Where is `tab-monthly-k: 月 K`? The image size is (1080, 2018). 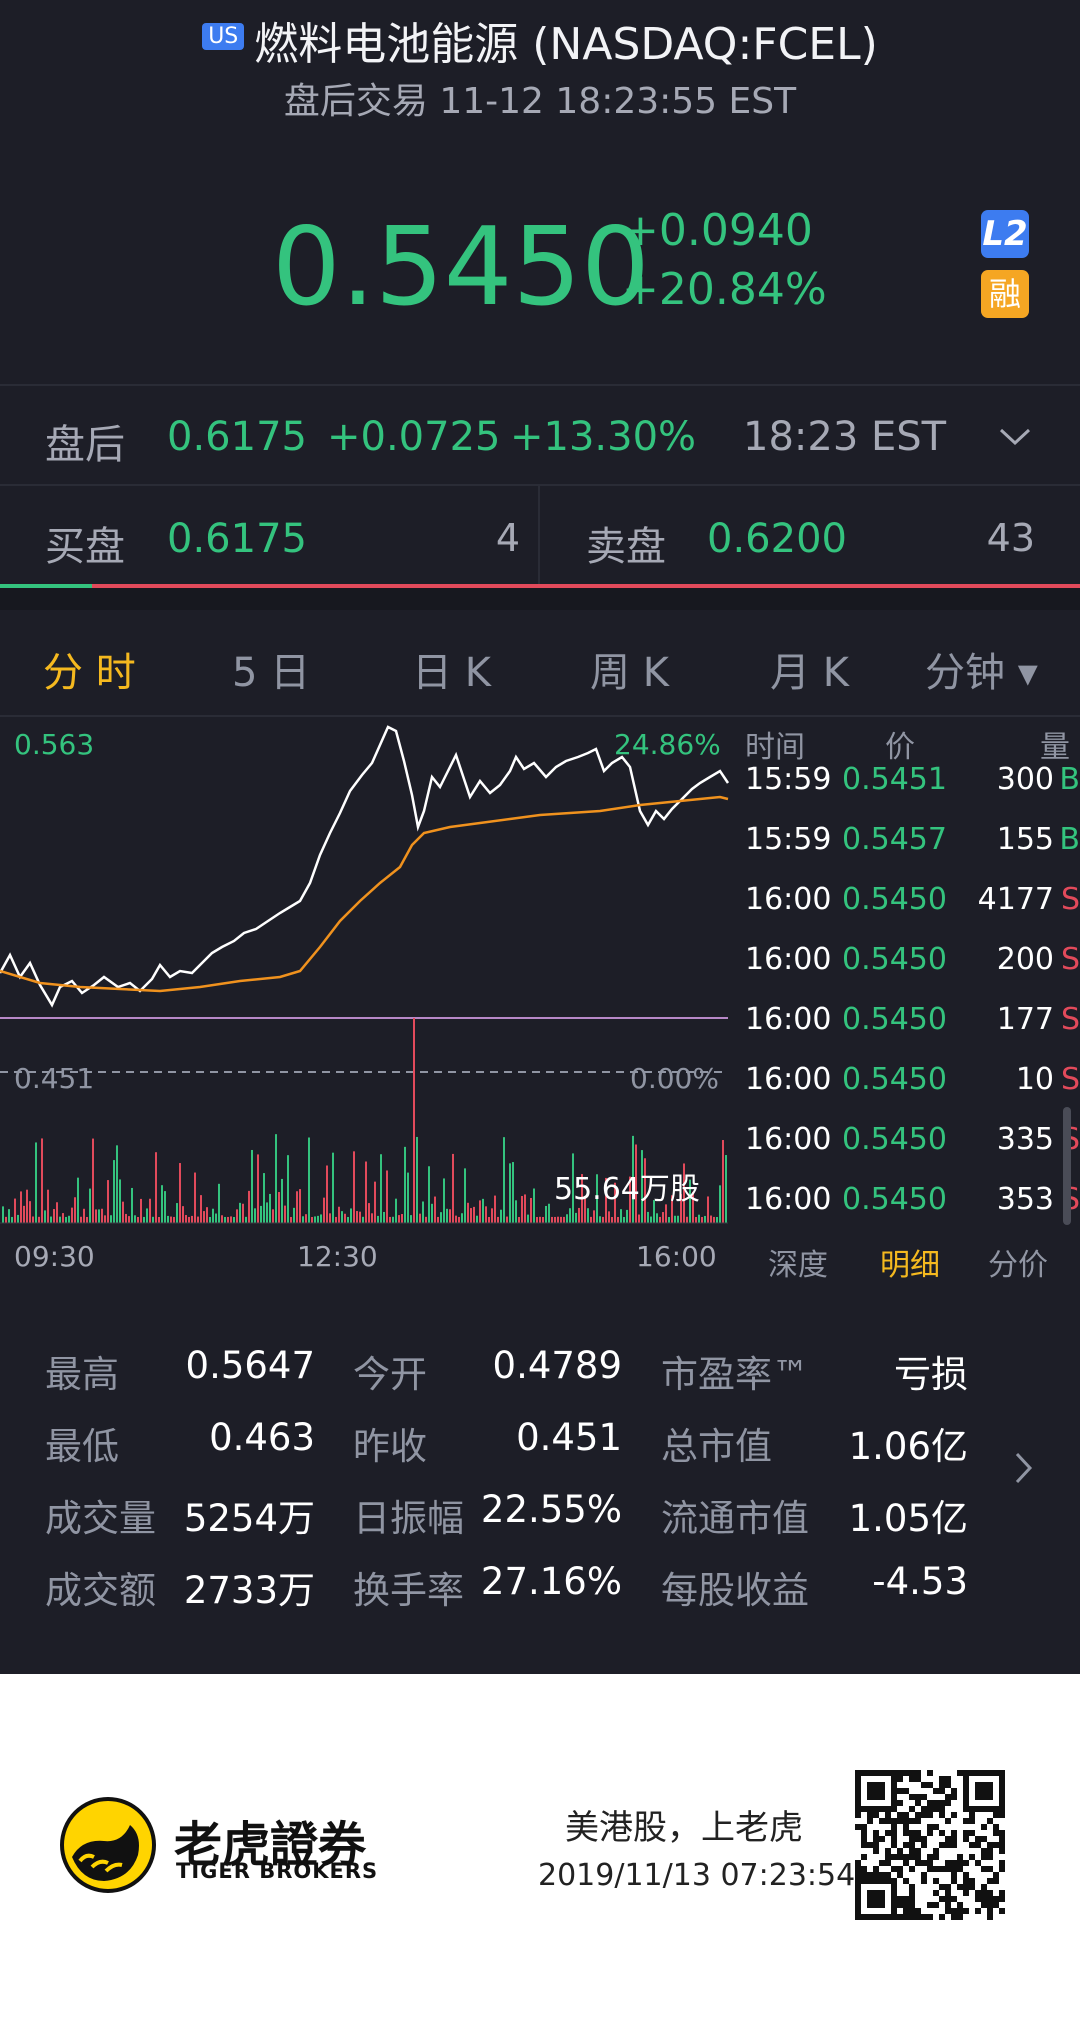 tab-monthly-k: 月 K is located at coordinates (809, 673).